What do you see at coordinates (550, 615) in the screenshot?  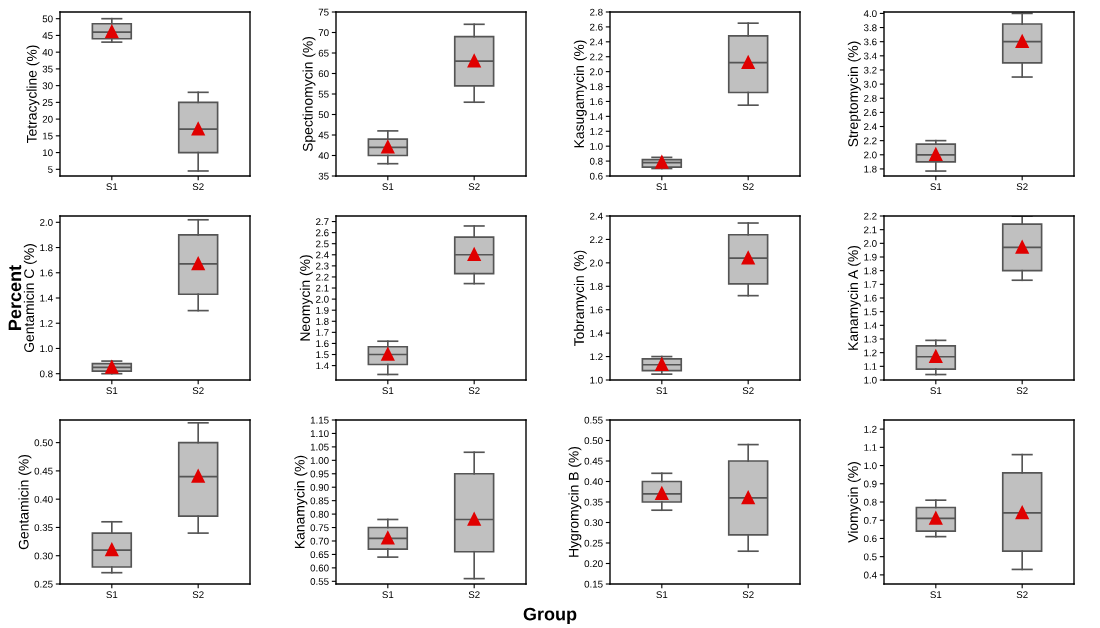 I see `text: Group` at bounding box center [550, 615].